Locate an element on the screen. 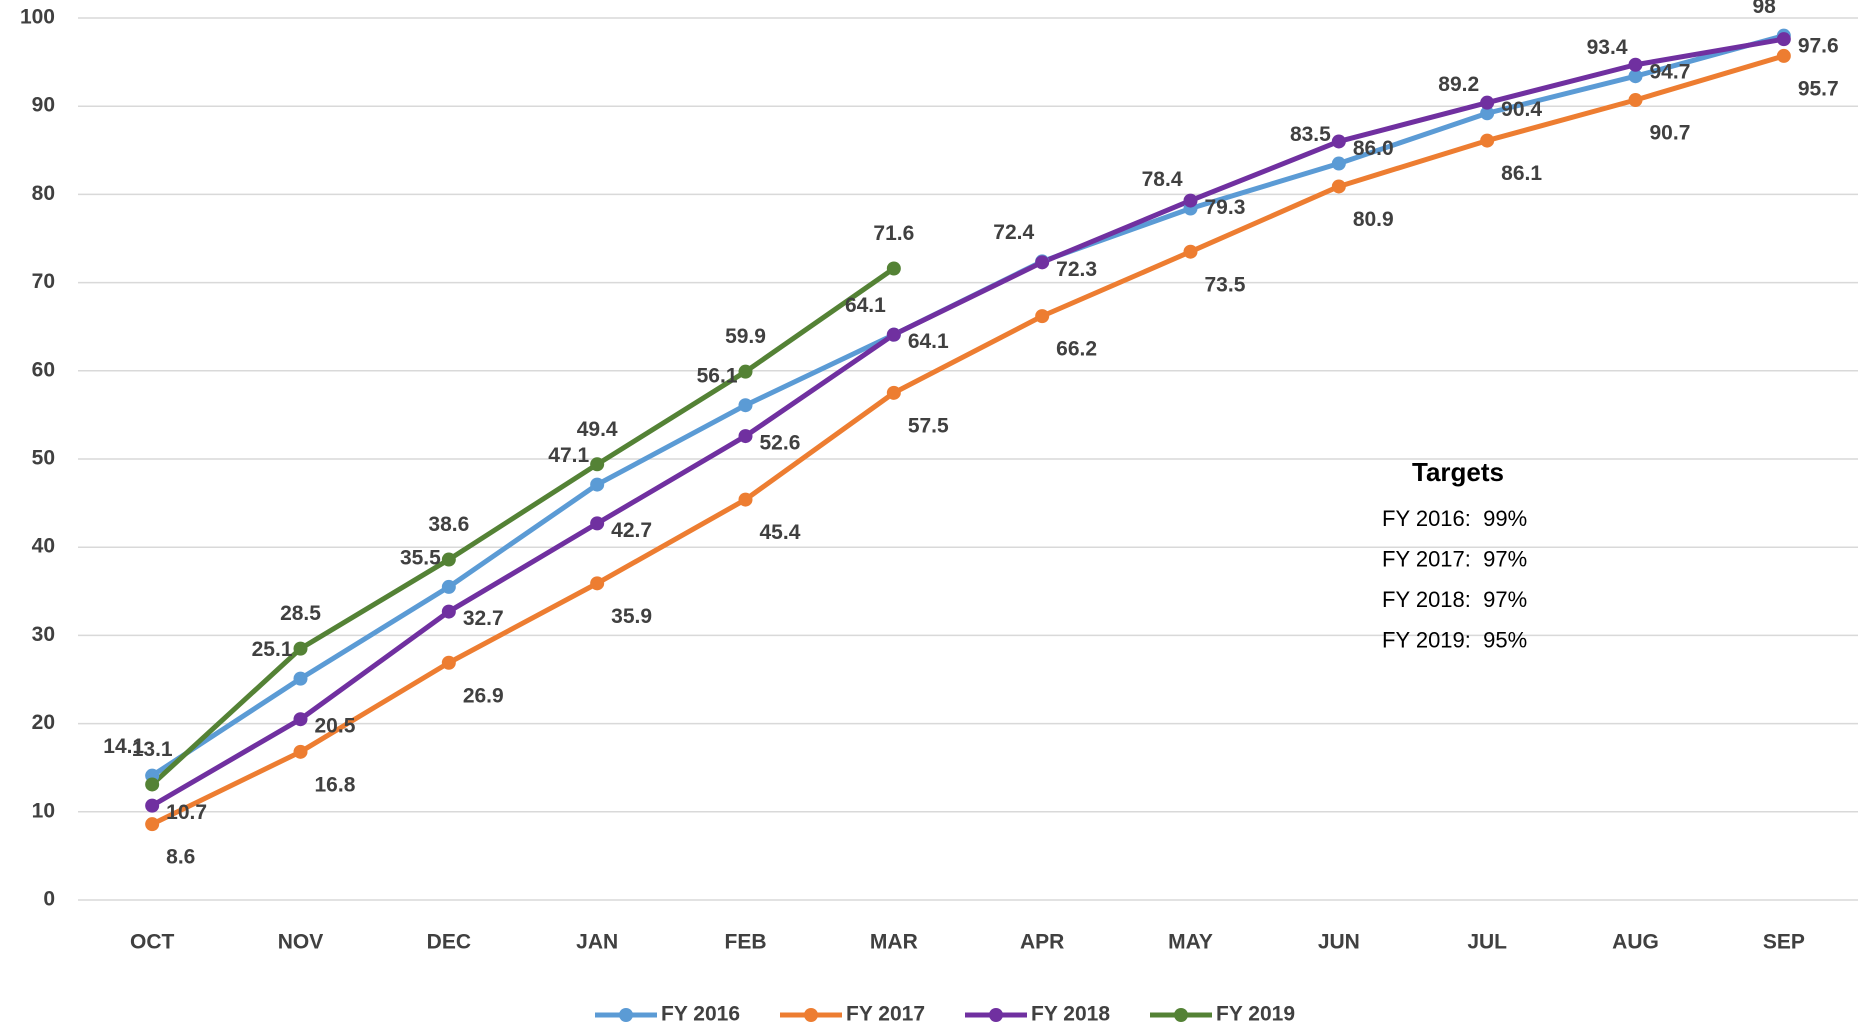 This screenshot has height=1030, width=1865. data-label: 90.4 is located at coordinates (1521, 109).